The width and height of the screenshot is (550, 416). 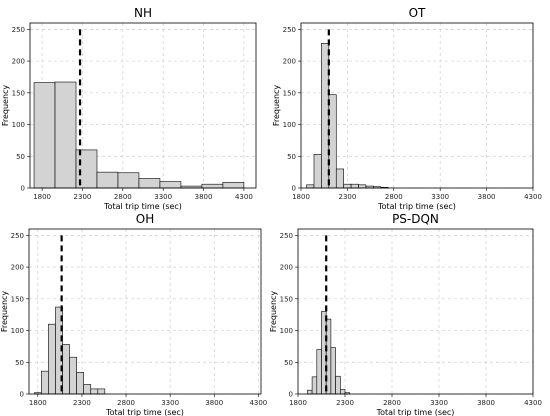 What do you see at coordinates (415, 219) in the screenshot?
I see `chart-title: PS-DQN` at bounding box center [415, 219].